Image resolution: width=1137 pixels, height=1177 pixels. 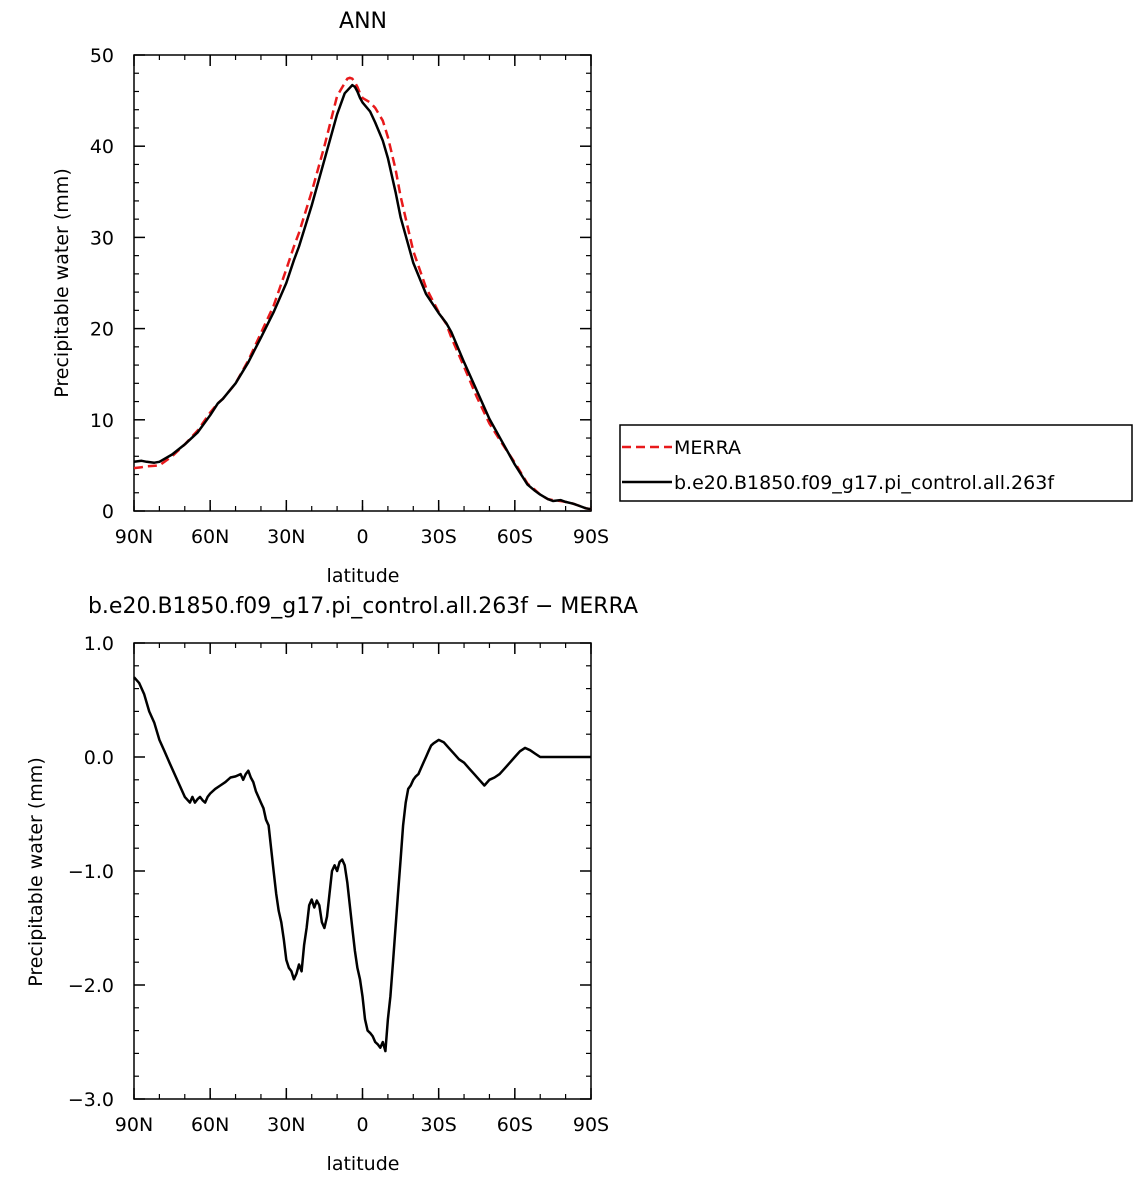 I want to click on top-x-tick-label: 60N, so click(x=210, y=537).